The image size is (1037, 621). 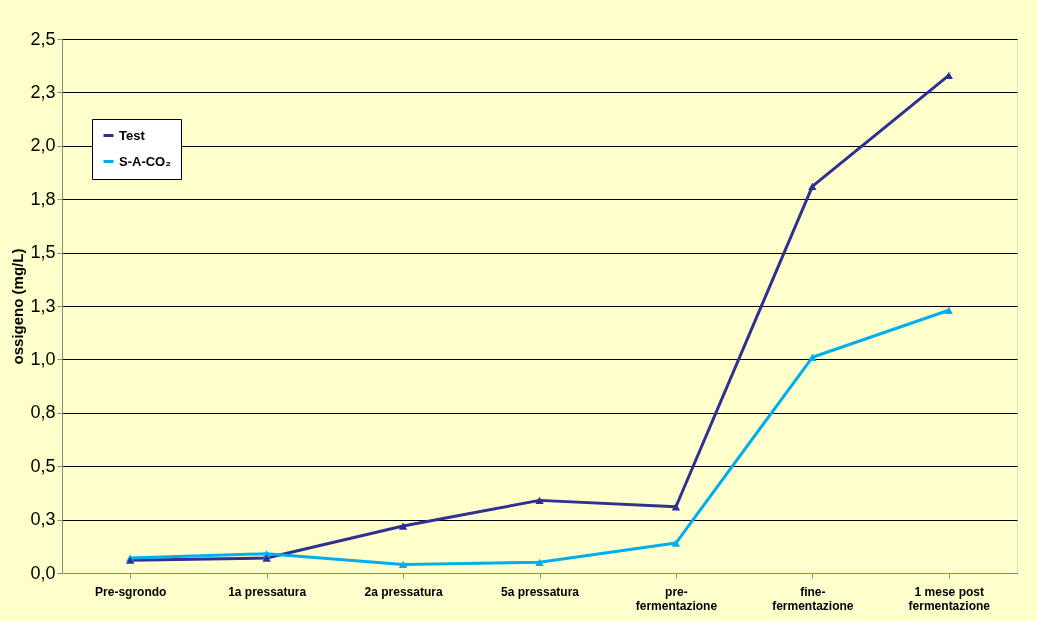 I want to click on y-tick-label: 0,8, so click(x=43, y=412).